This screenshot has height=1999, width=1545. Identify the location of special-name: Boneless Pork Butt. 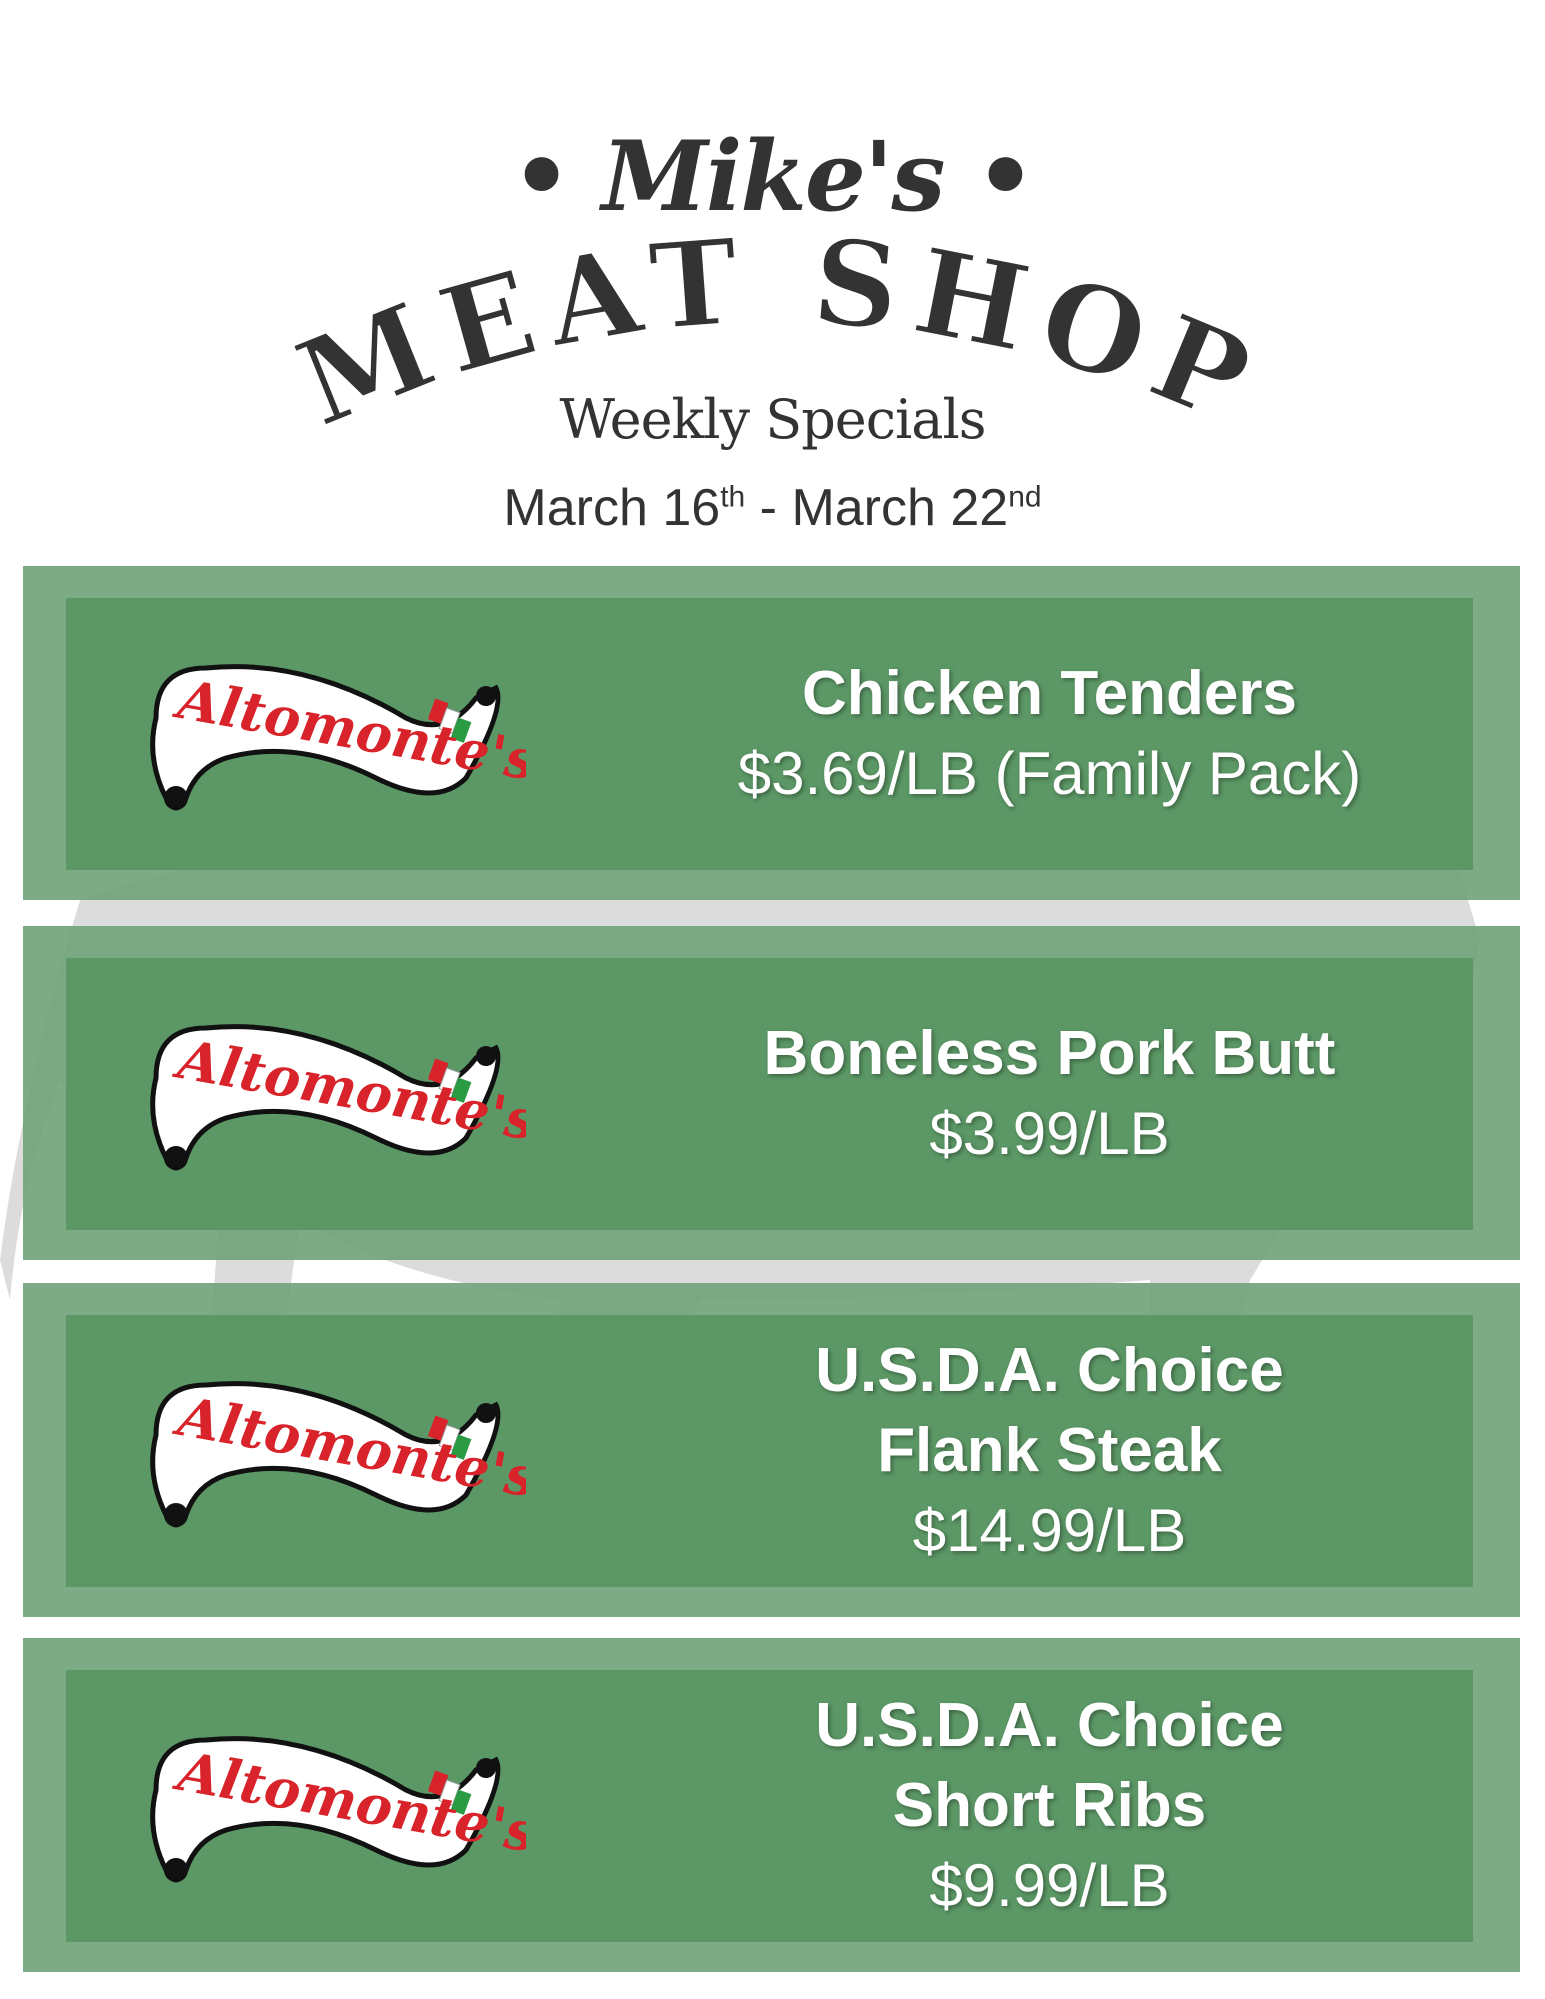
(1049, 1053).